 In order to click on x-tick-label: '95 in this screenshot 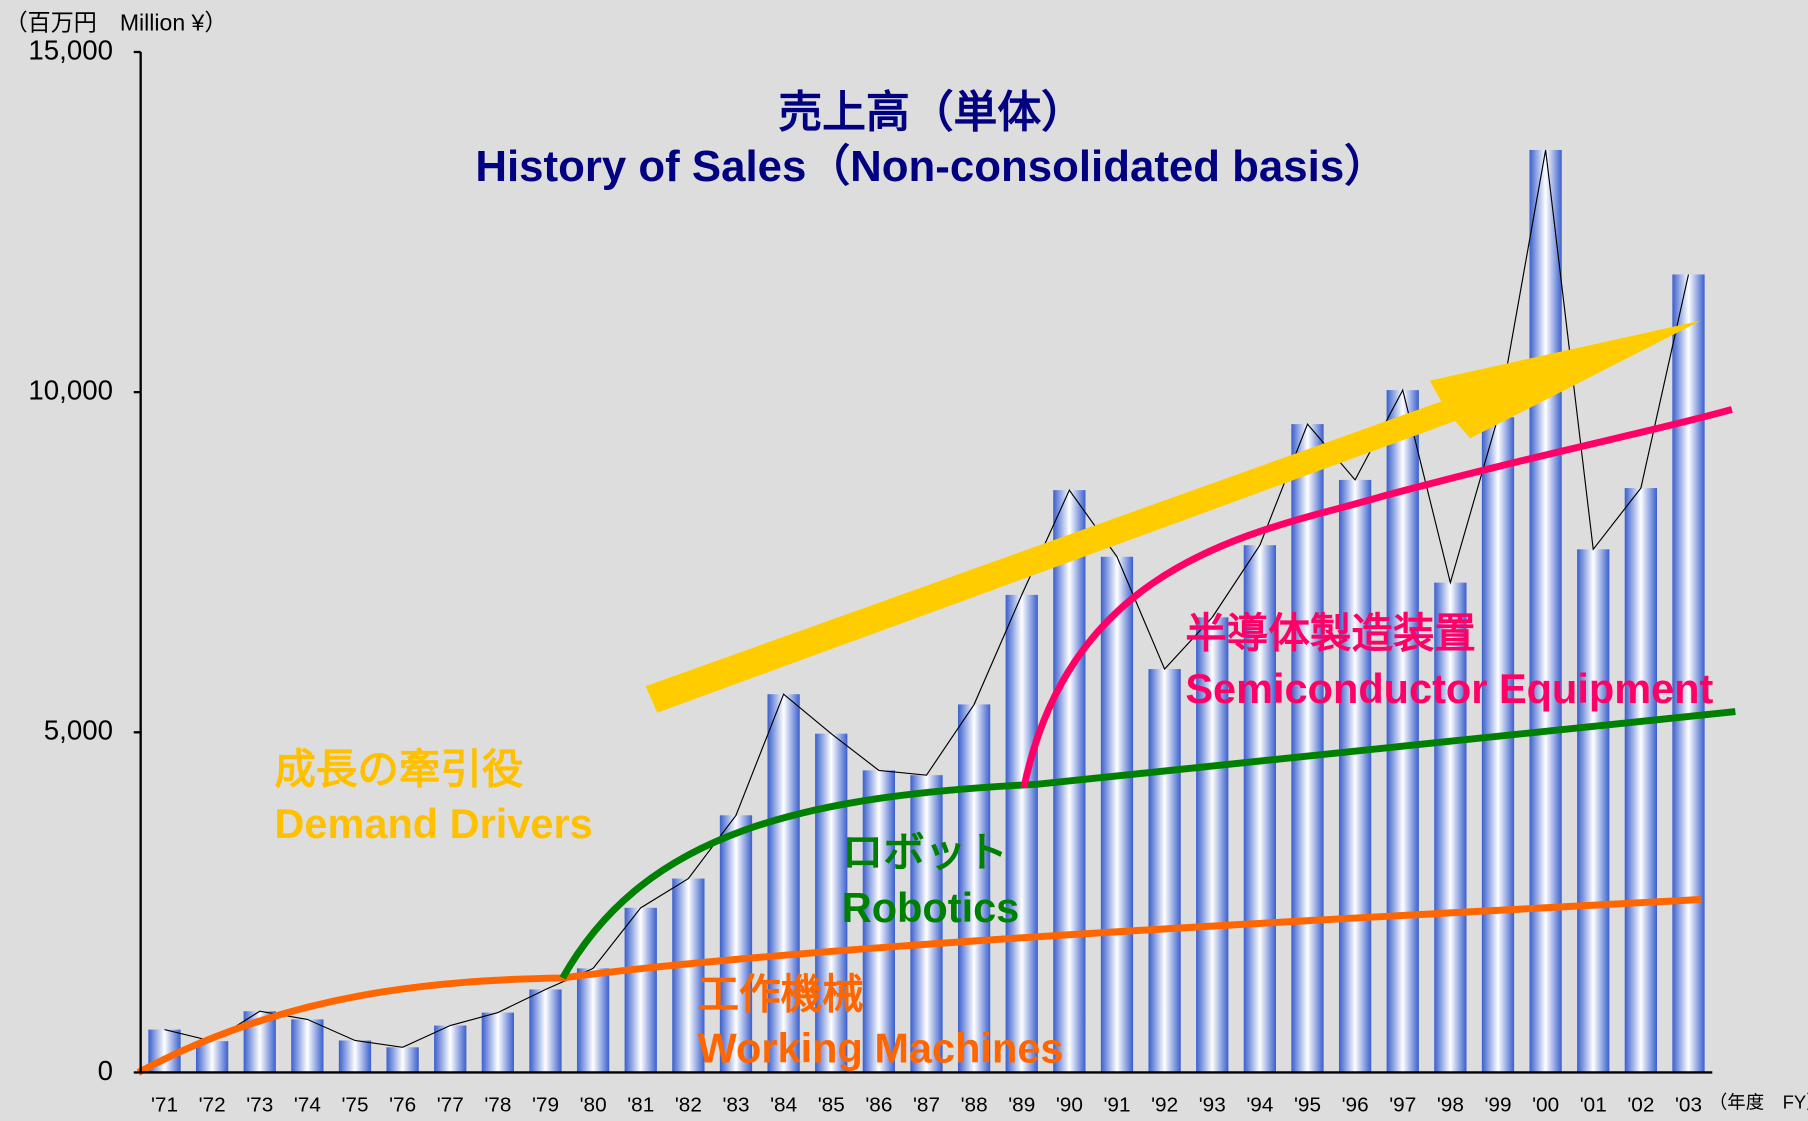, I will do `click(1307, 1104)`.